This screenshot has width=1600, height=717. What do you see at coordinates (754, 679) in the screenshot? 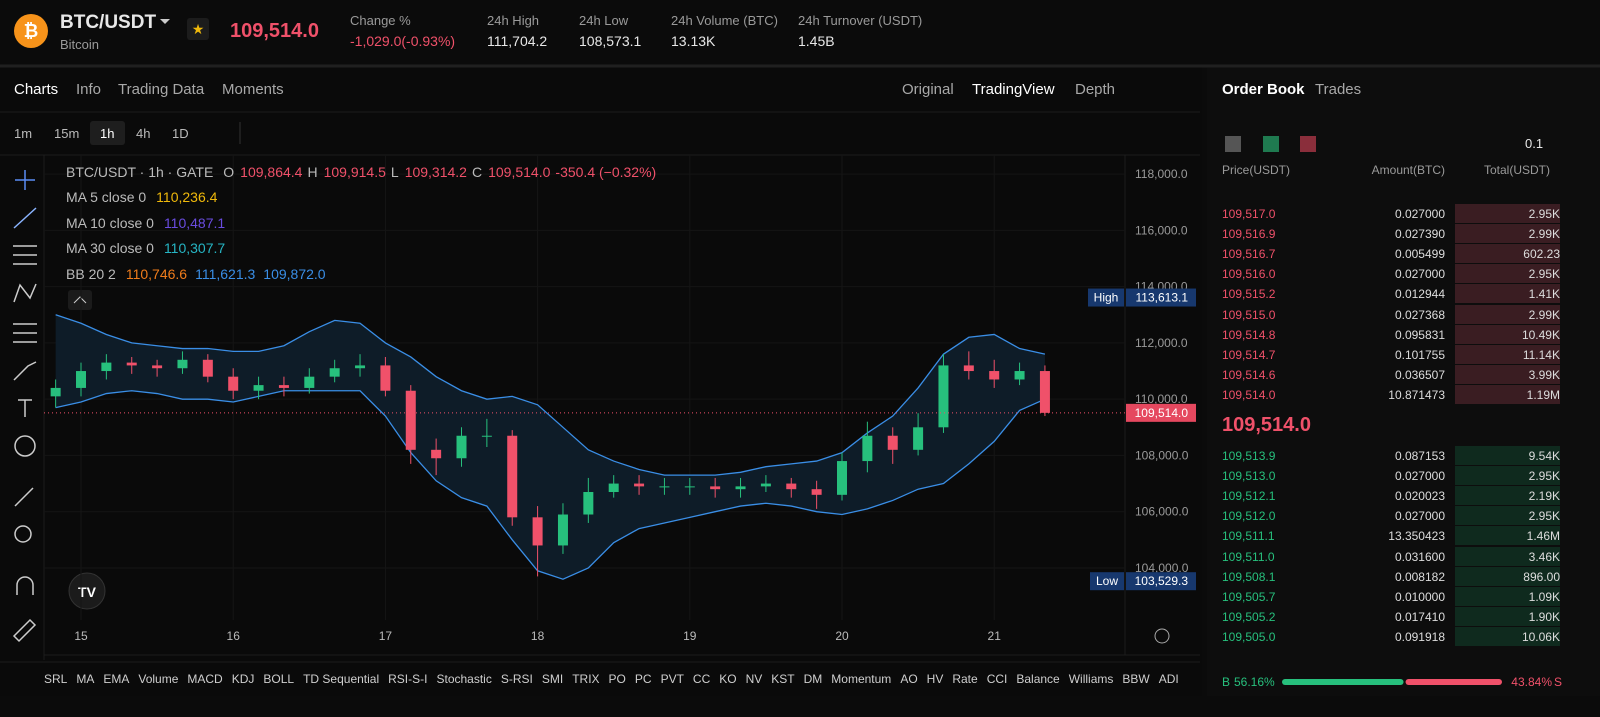
I see `indicator: NV` at bounding box center [754, 679].